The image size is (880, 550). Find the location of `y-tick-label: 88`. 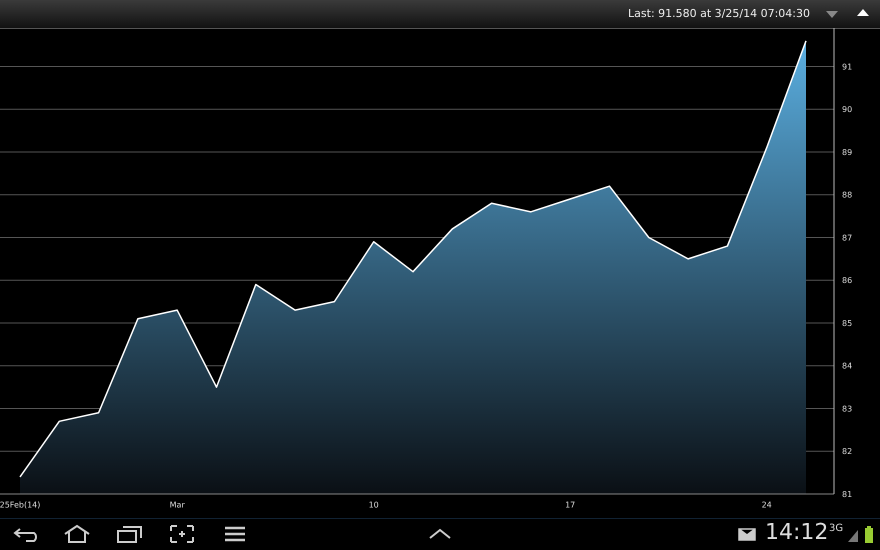

y-tick-label: 88 is located at coordinates (847, 195).